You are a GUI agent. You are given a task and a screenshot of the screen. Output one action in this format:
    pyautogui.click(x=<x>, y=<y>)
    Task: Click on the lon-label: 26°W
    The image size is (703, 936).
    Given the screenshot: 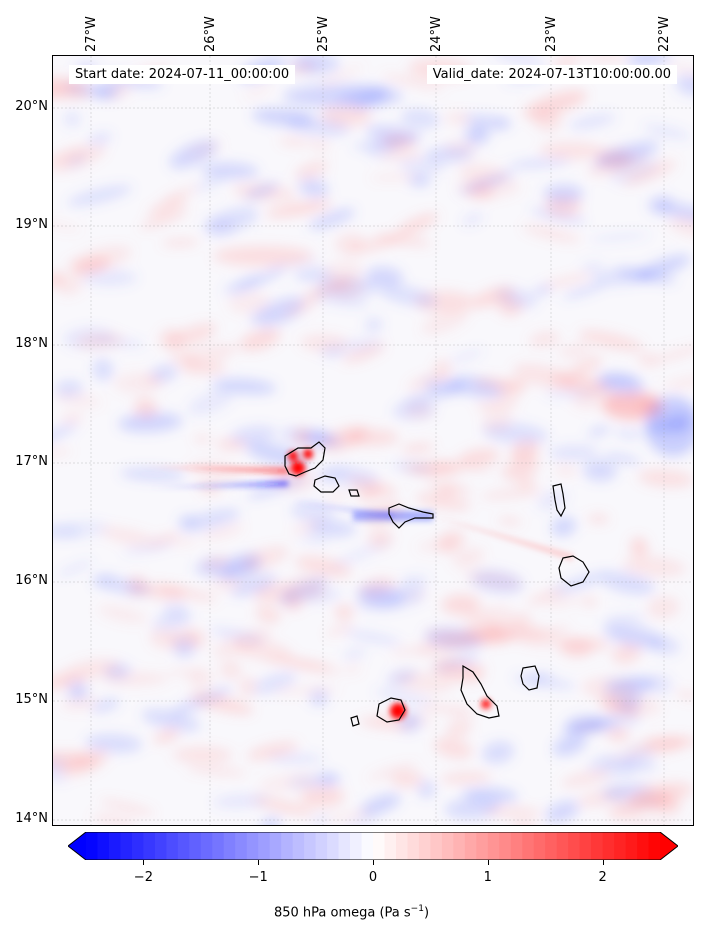 What is the action you would take?
    pyautogui.click(x=210, y=34)
    